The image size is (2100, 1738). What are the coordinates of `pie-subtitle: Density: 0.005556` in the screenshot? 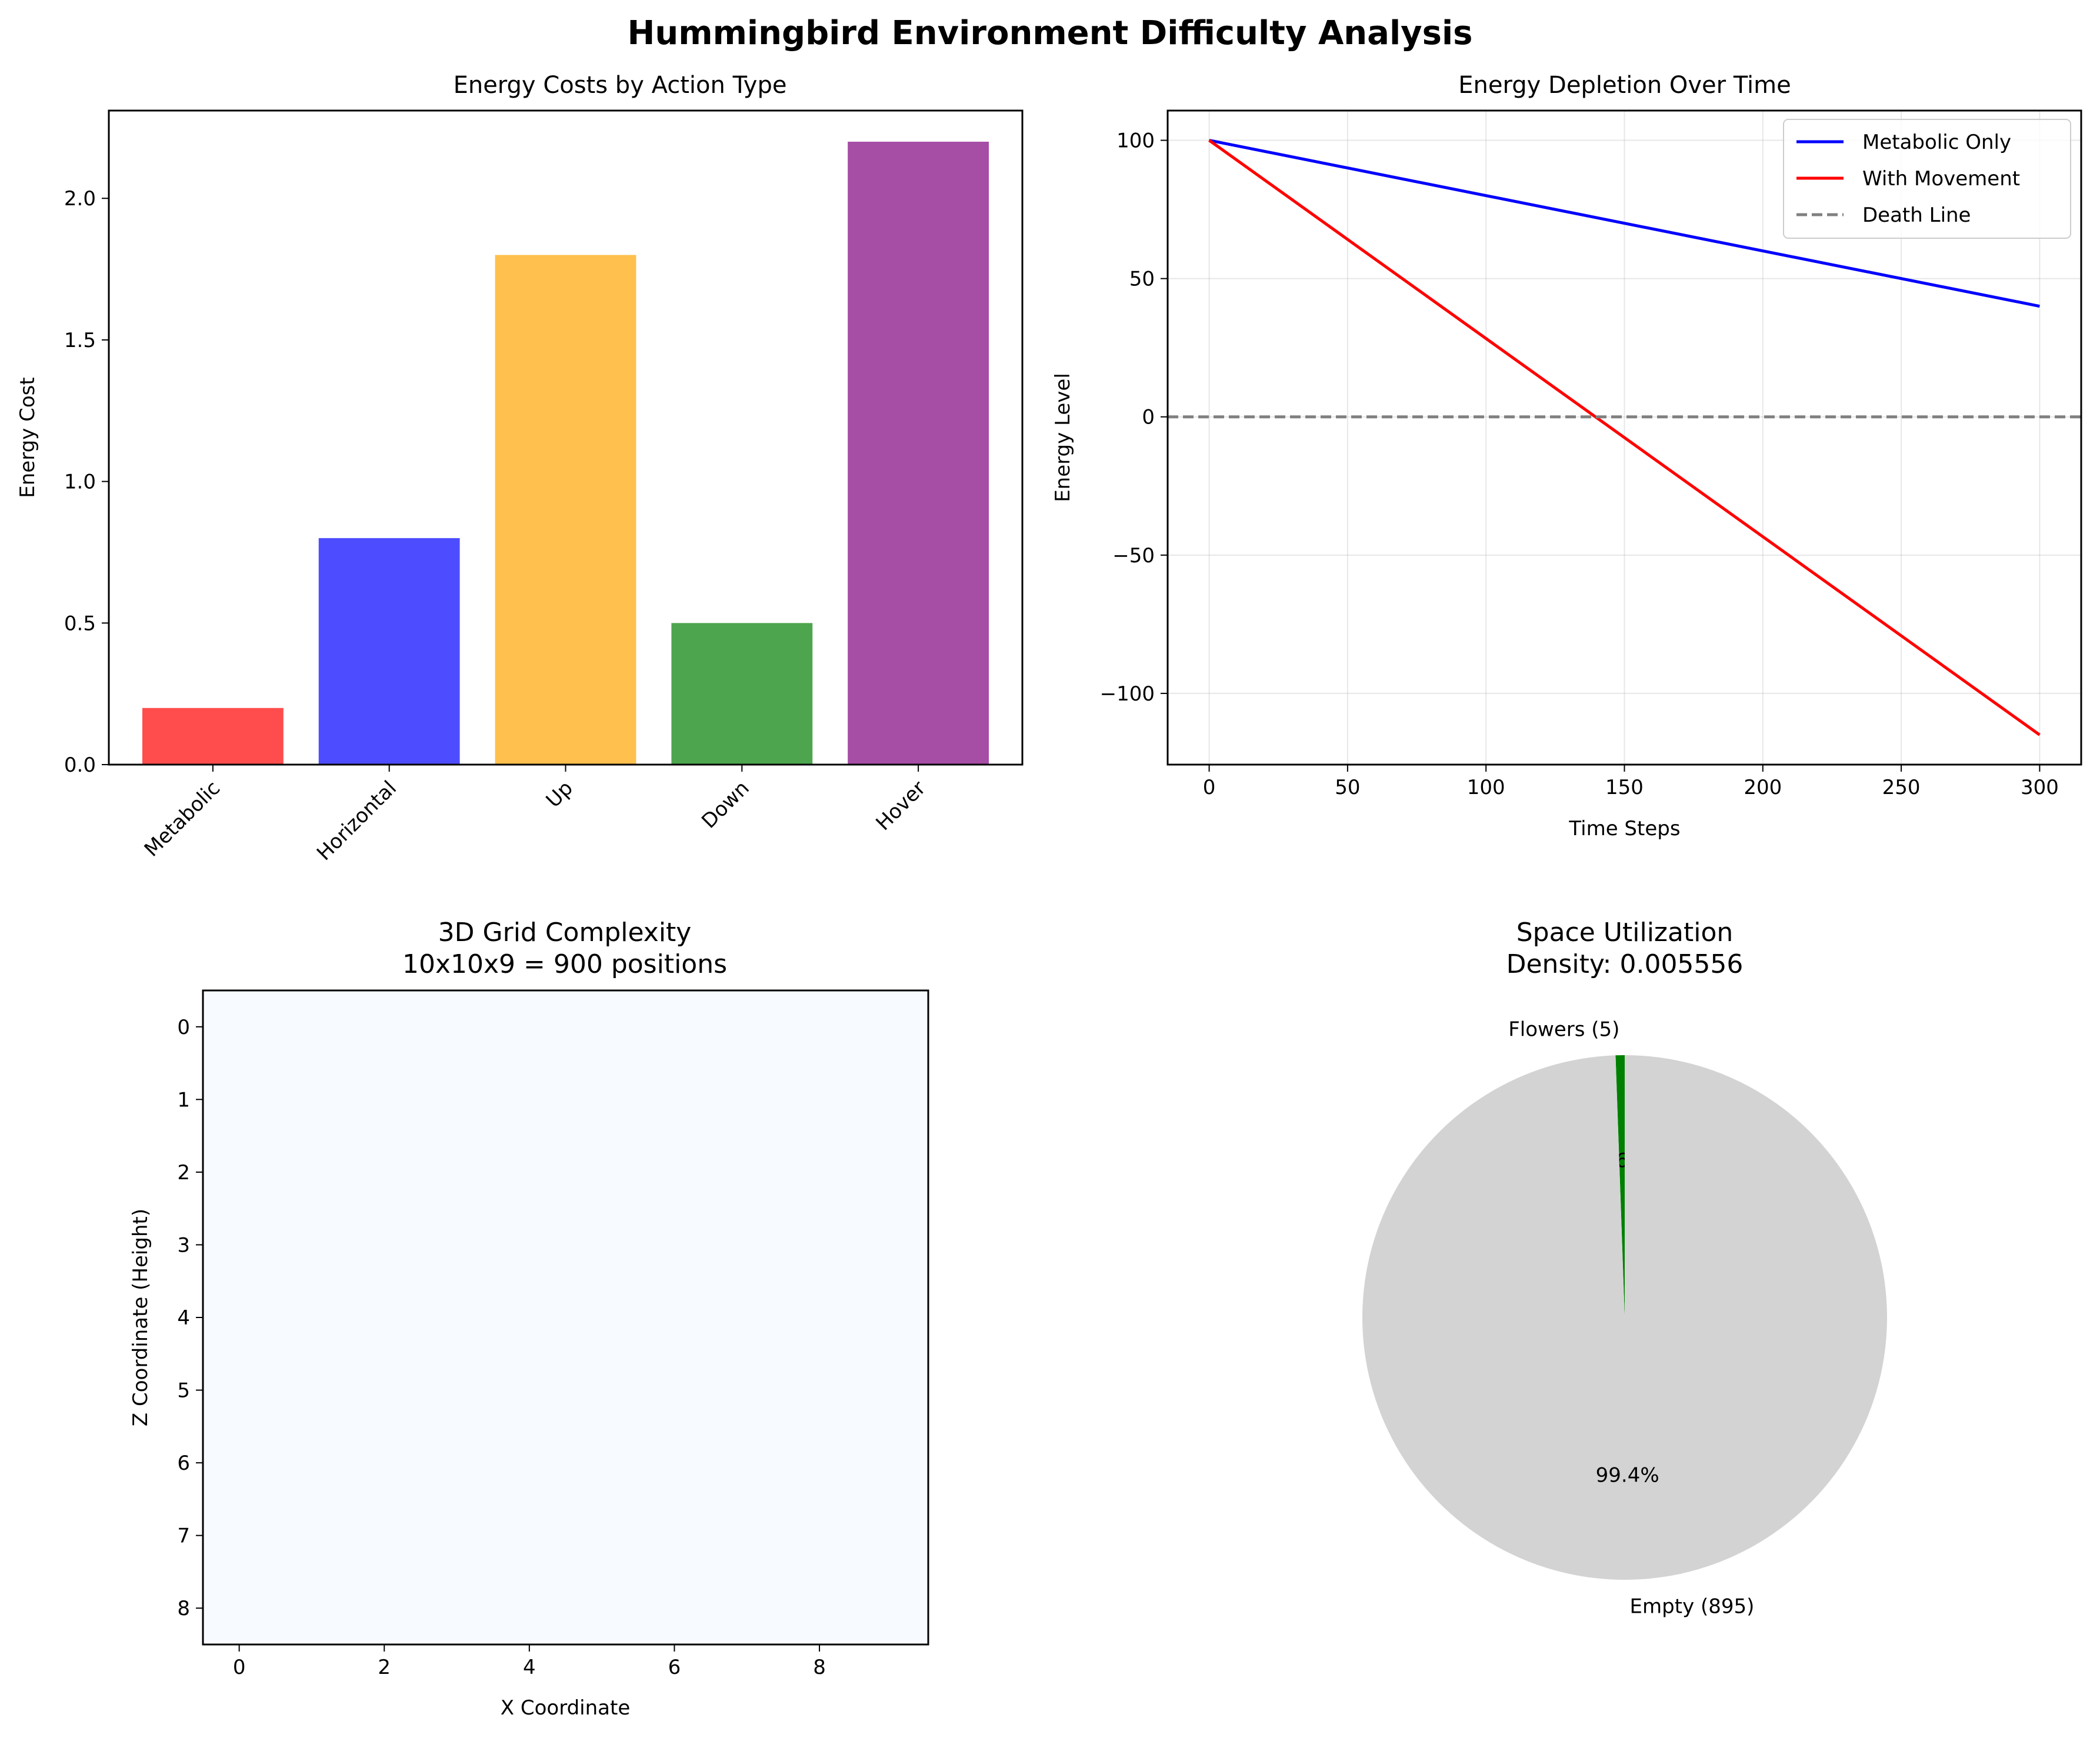 It's located at (1625, 964).